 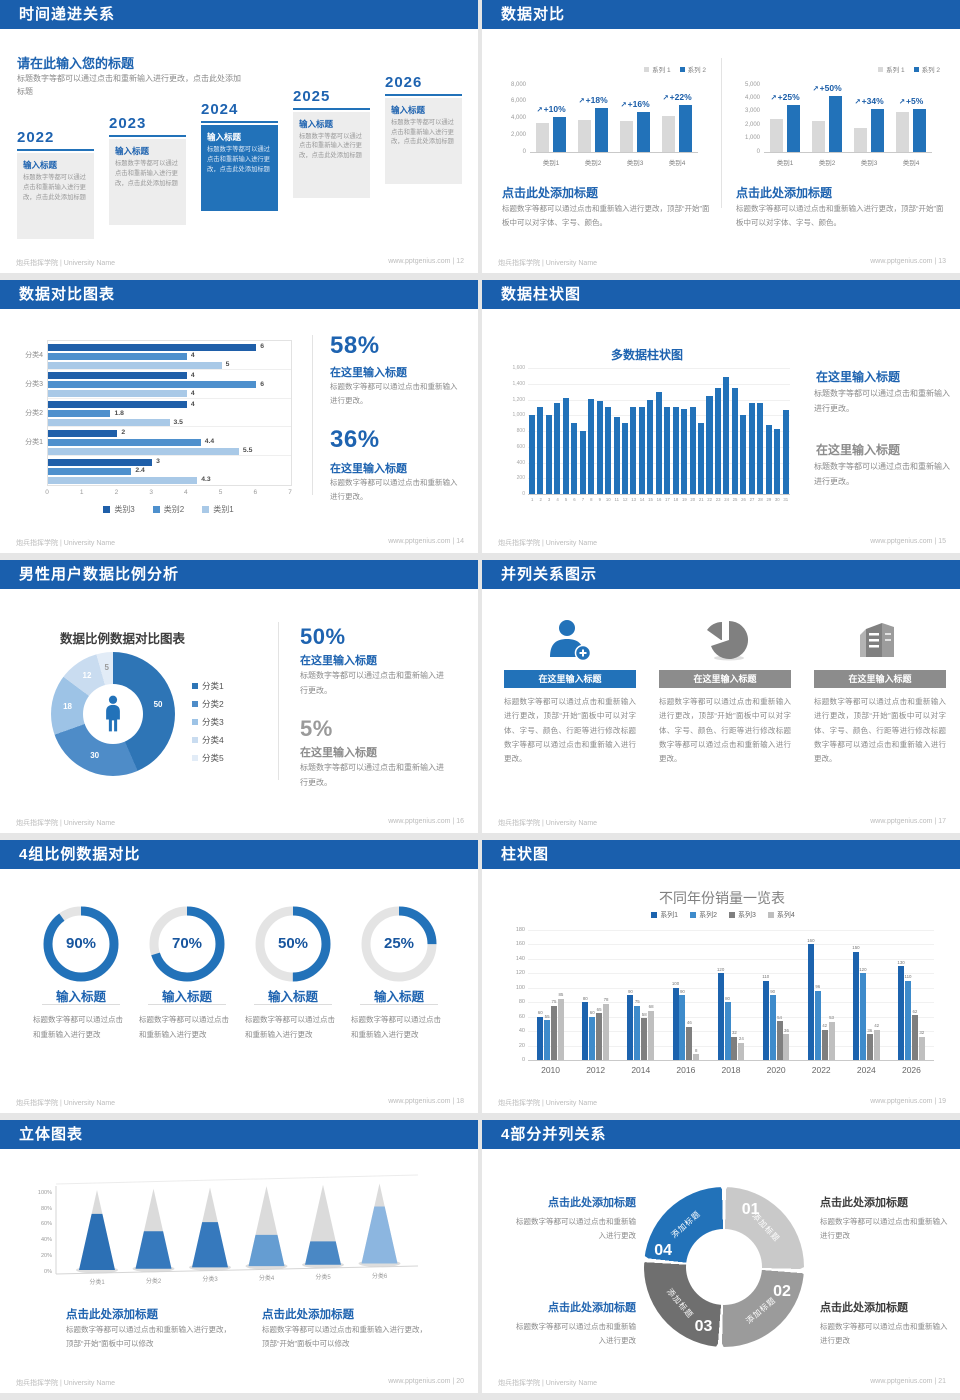 I want to click on timeline-card-title: 输入标题, so click(x=224, y=137).